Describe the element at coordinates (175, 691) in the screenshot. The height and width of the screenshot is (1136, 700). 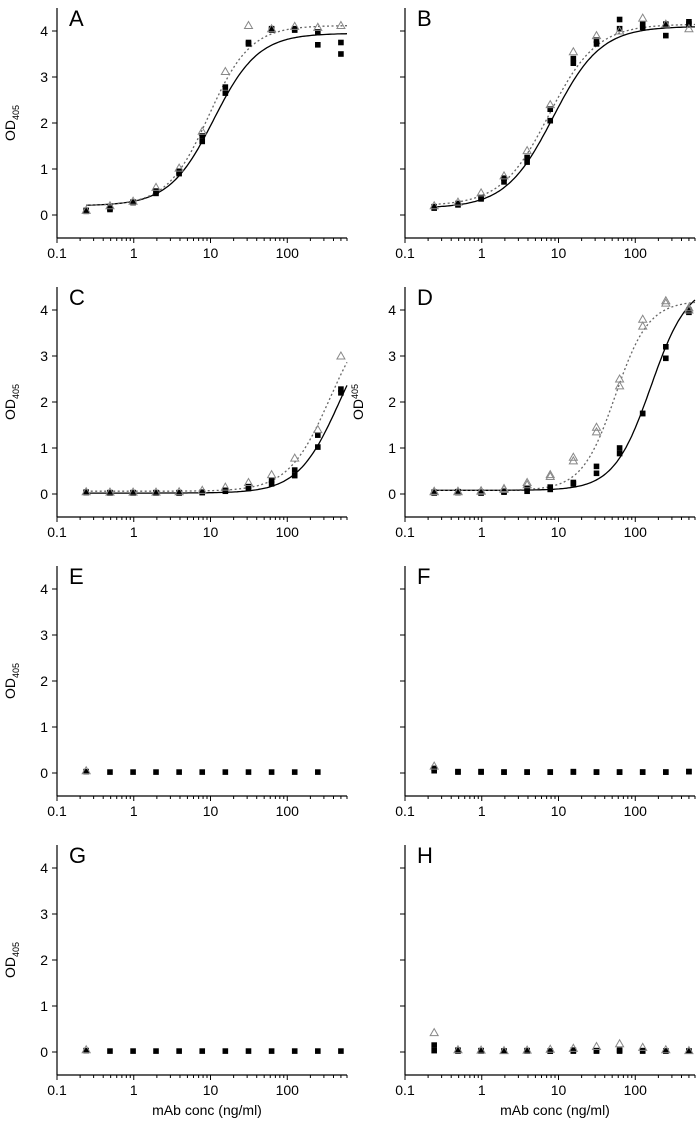
I see `panel-e: 0.1 1 10 100 0 1 2 3 4 OD405 E` at that location.